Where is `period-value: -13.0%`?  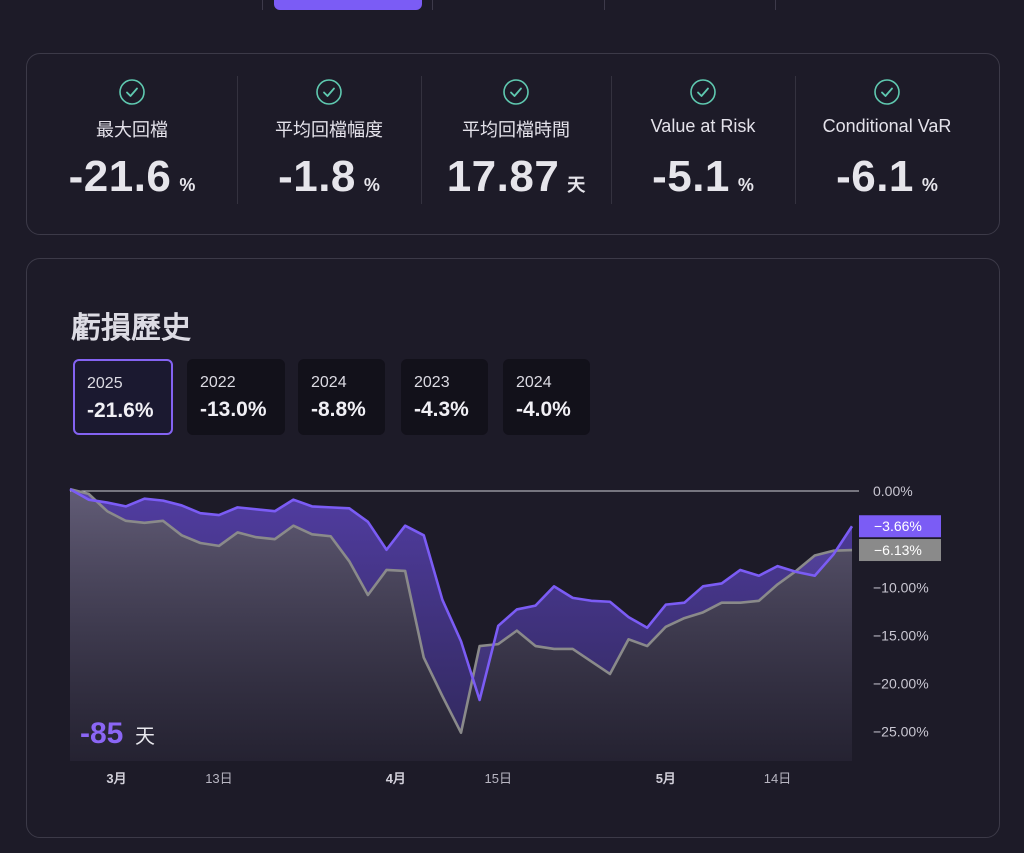 period-value: -13.0% is located at coordinates (233, 409).